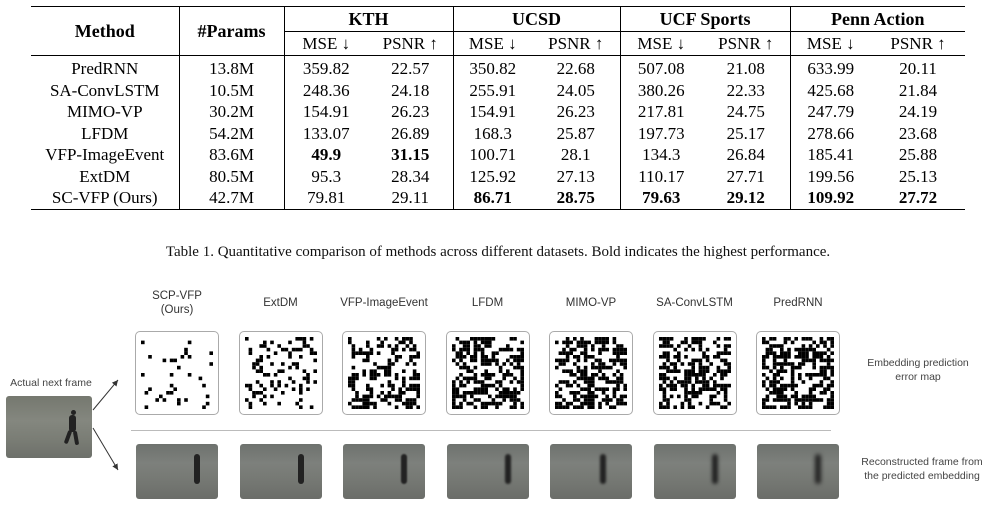 The image size is (996, 514). I want to click on psnr-value-cell: 24.19, so click(918, 112).